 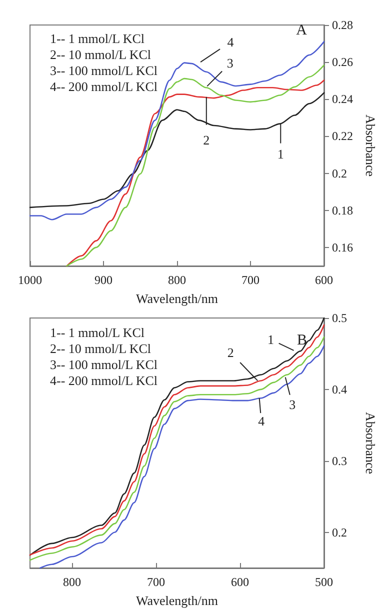 What do you see at coordinates (103, 280) in the screenshot?
I see `x-tick-label: 900` at bounding box center [103, 280].